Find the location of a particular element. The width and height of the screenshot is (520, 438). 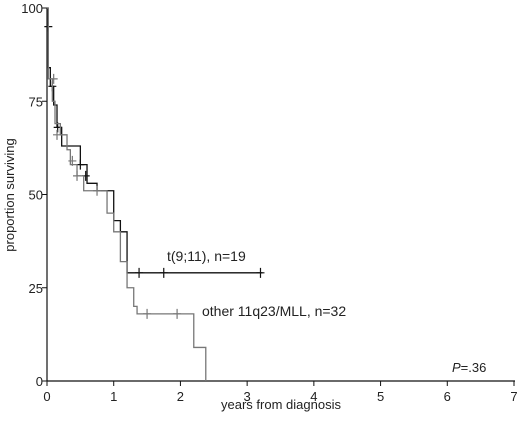

y-axis-title: proportion surviving is located at coordinates (9, 194).